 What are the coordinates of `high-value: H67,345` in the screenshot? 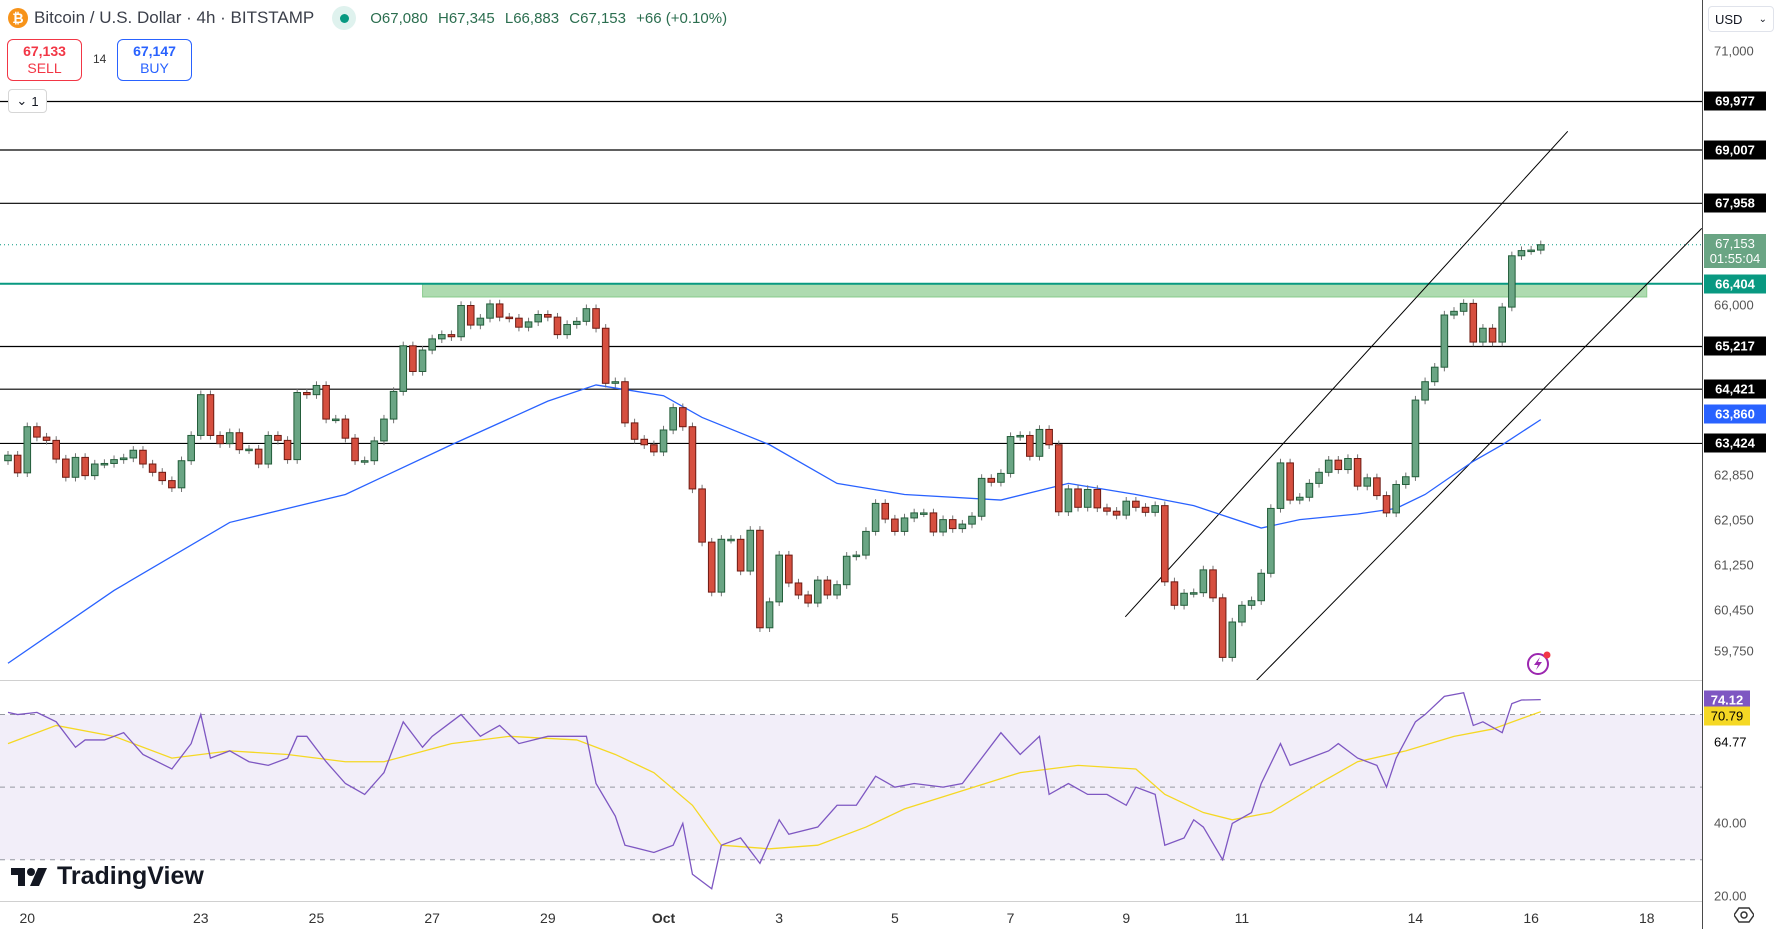 It's located at (466, 18).